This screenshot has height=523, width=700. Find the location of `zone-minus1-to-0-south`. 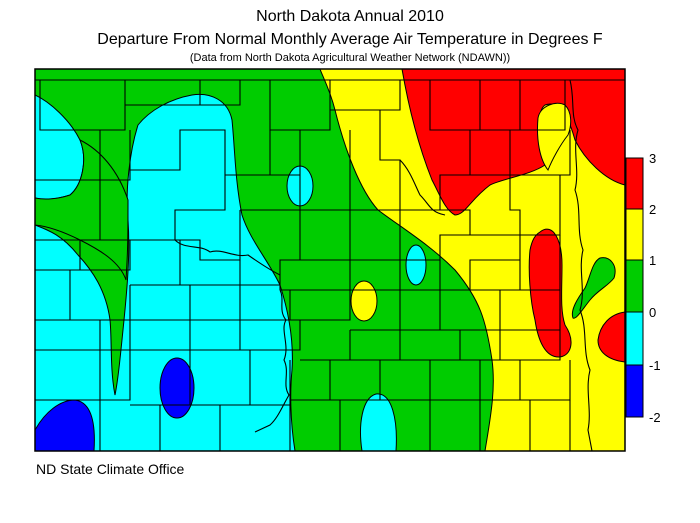

zone-minus1-to-0-south is located at coordinates (378, 422).